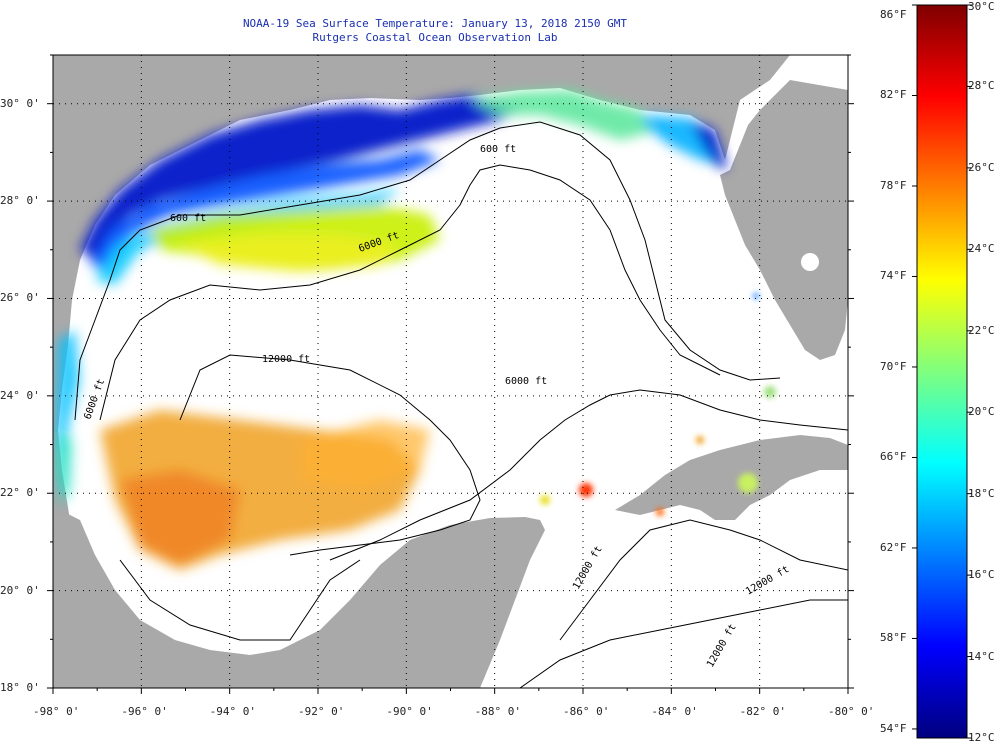 The image size is (1000, 754). Describe the element at coordinates (810, 262) in the screenshot. I see `island-blob` at that location.